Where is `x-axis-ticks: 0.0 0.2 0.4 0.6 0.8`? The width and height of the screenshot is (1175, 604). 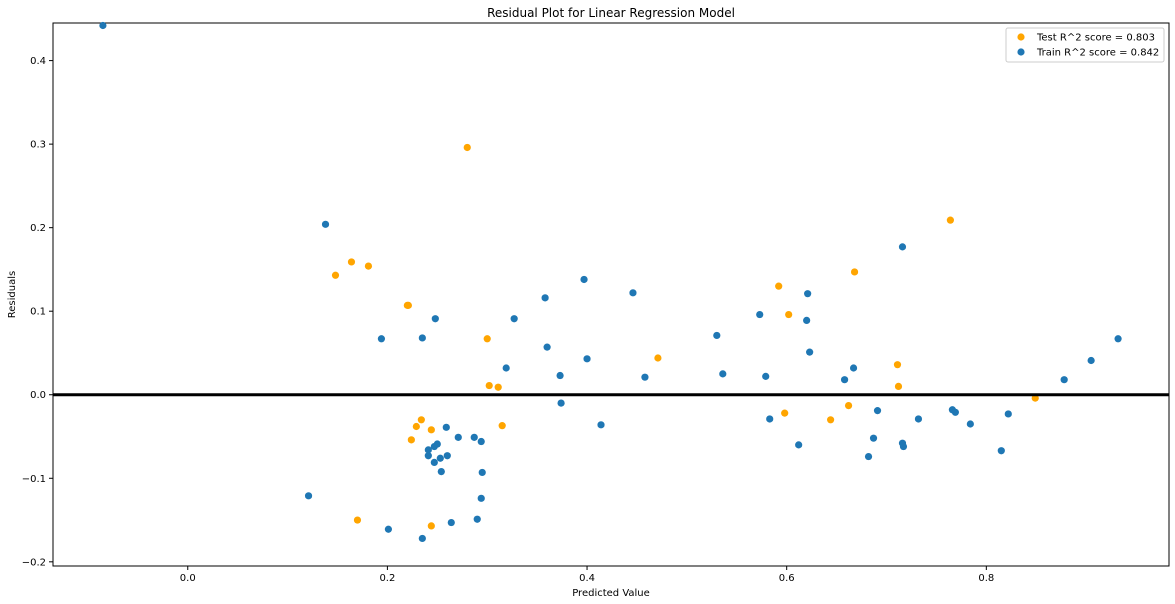
x-axis-ticks: 0.0 0.2 0.4 0.6 0.8 is located at coordinates (587, 575).